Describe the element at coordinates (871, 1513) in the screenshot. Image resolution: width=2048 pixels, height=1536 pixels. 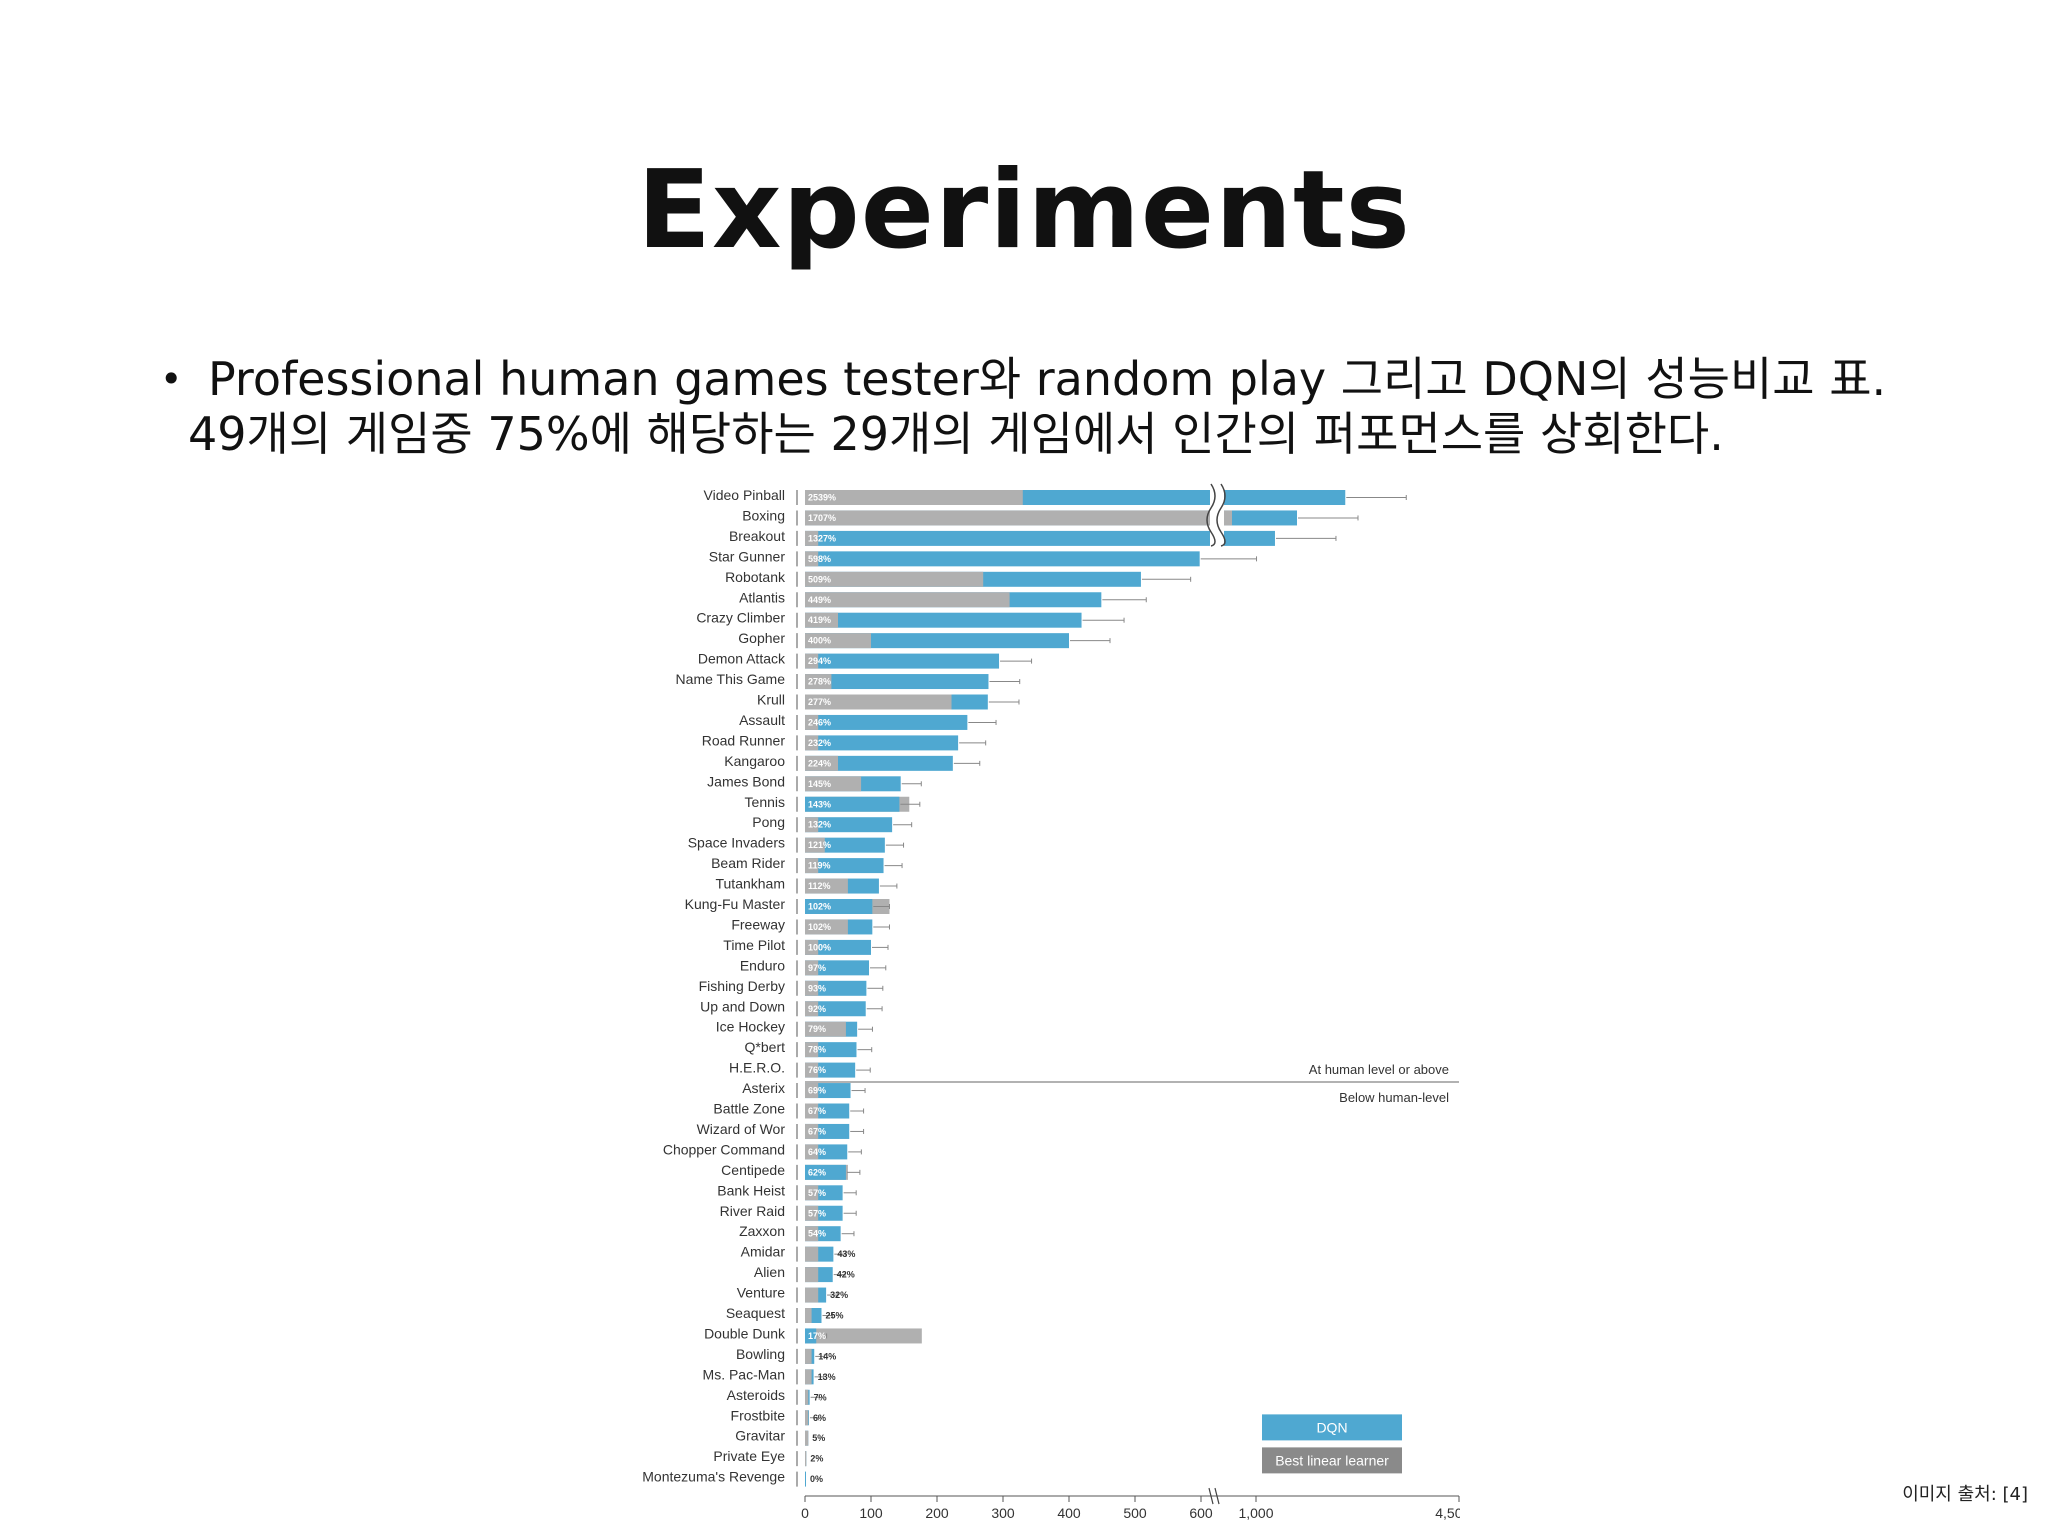
I see `x-tick-label: 100` at that location.